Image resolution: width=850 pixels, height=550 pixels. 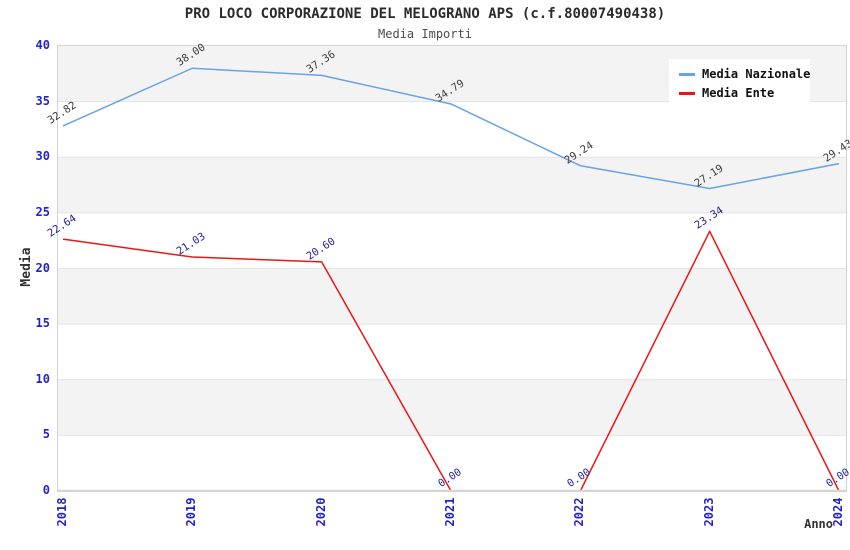 I want to click on legend-line-swatch-blue, so click(x=687, y=74).